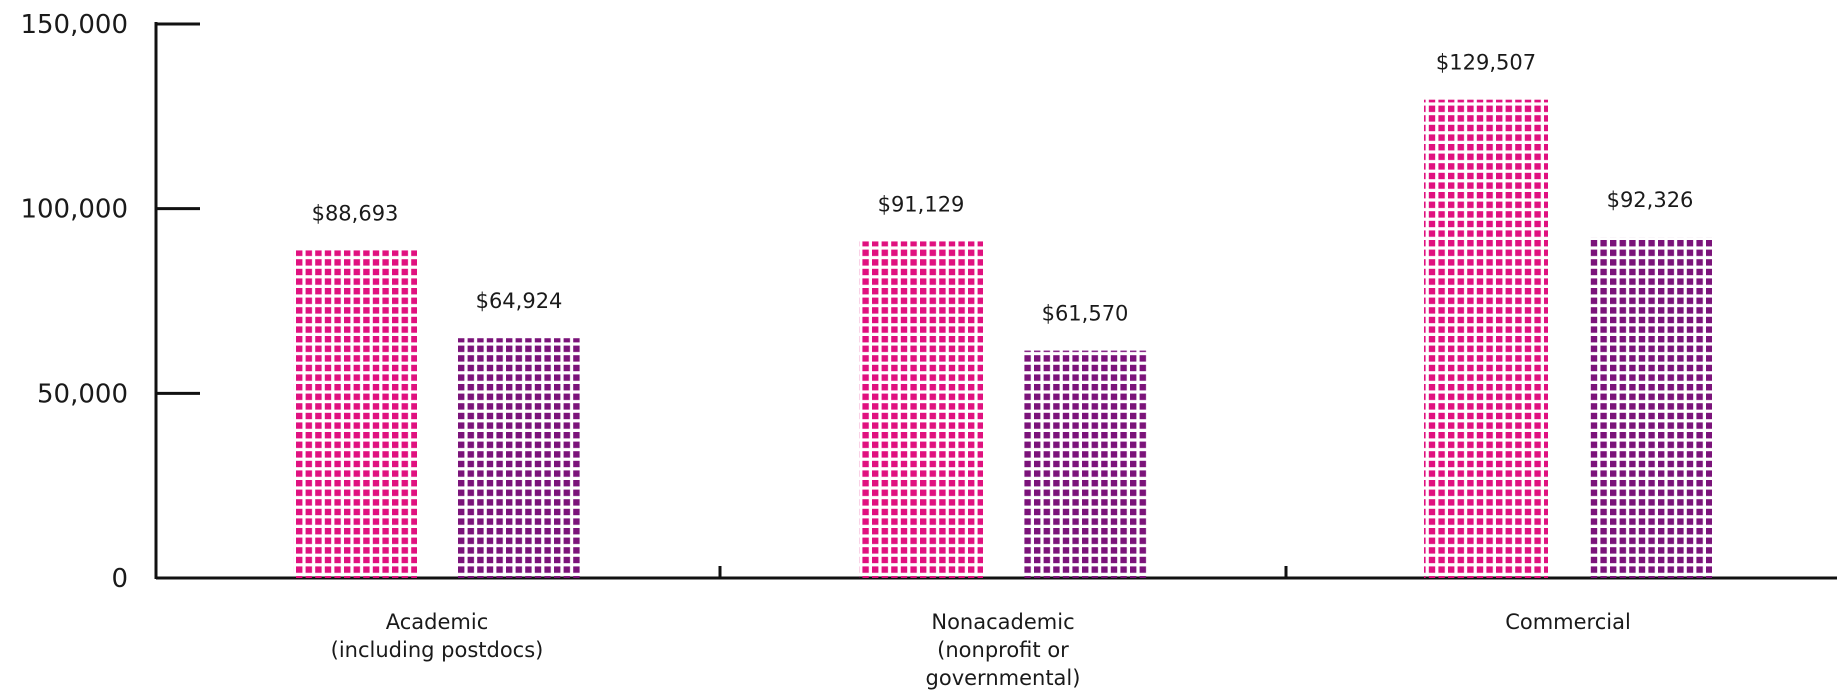 This screenshot has height=691, width=1837. What do you see at coordinates (119, 579) in the screenshot?
I see `y-tick-label: 0` at bounding box center [119, 579].